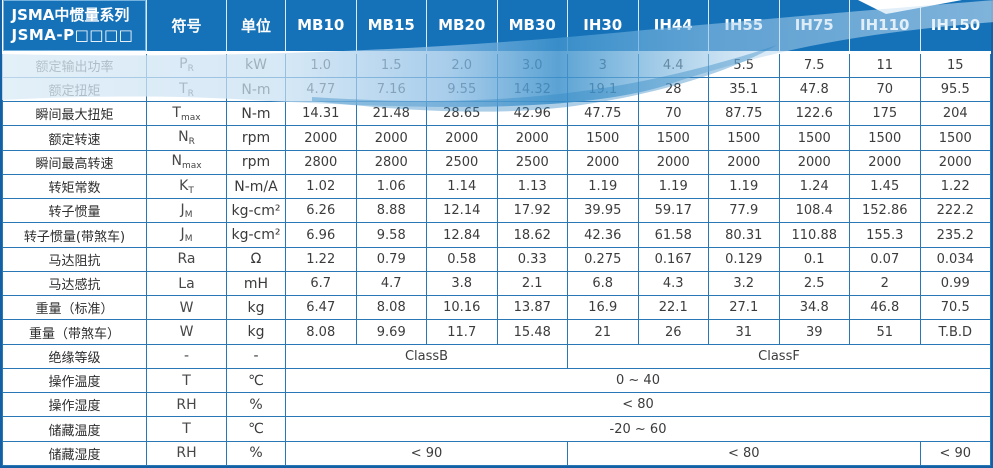 The image size is (993, 468). What do you see at coordinates (462, 235) in the screenshot?
I see `value-cell: 12.84` at bounding box center [462, 235].